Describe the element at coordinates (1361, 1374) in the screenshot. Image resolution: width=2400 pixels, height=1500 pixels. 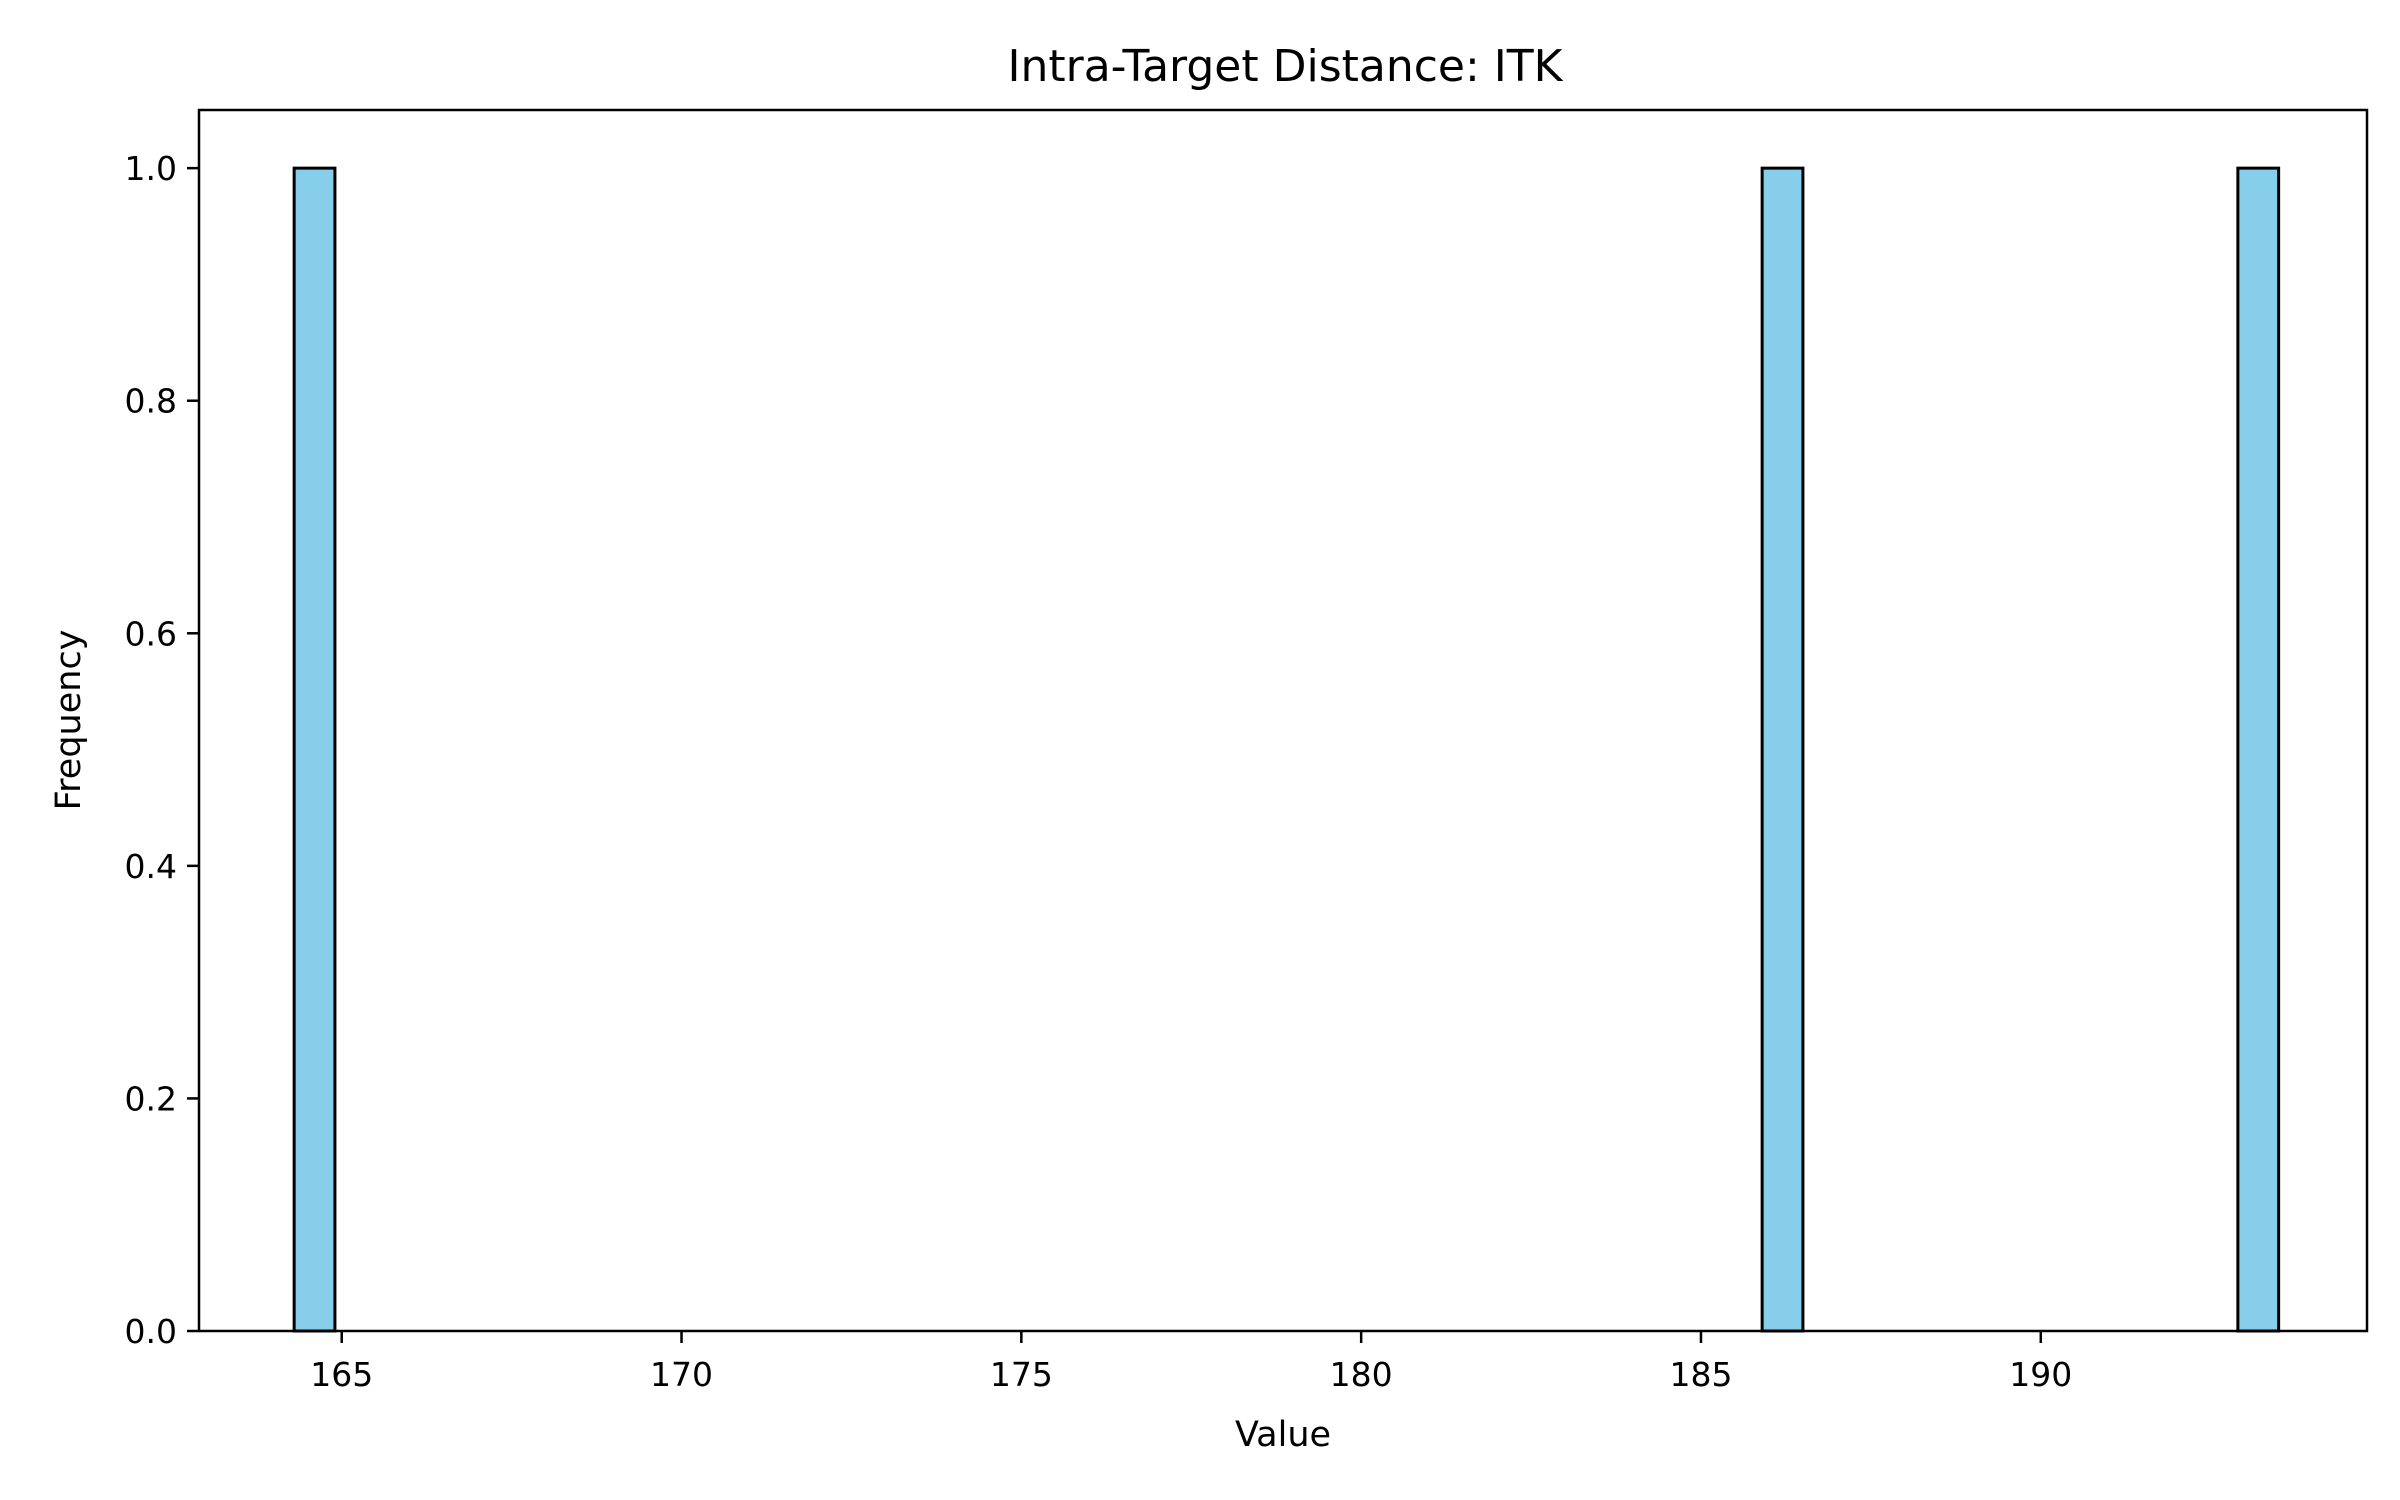
I see `x-tick-label: 180` at that location.